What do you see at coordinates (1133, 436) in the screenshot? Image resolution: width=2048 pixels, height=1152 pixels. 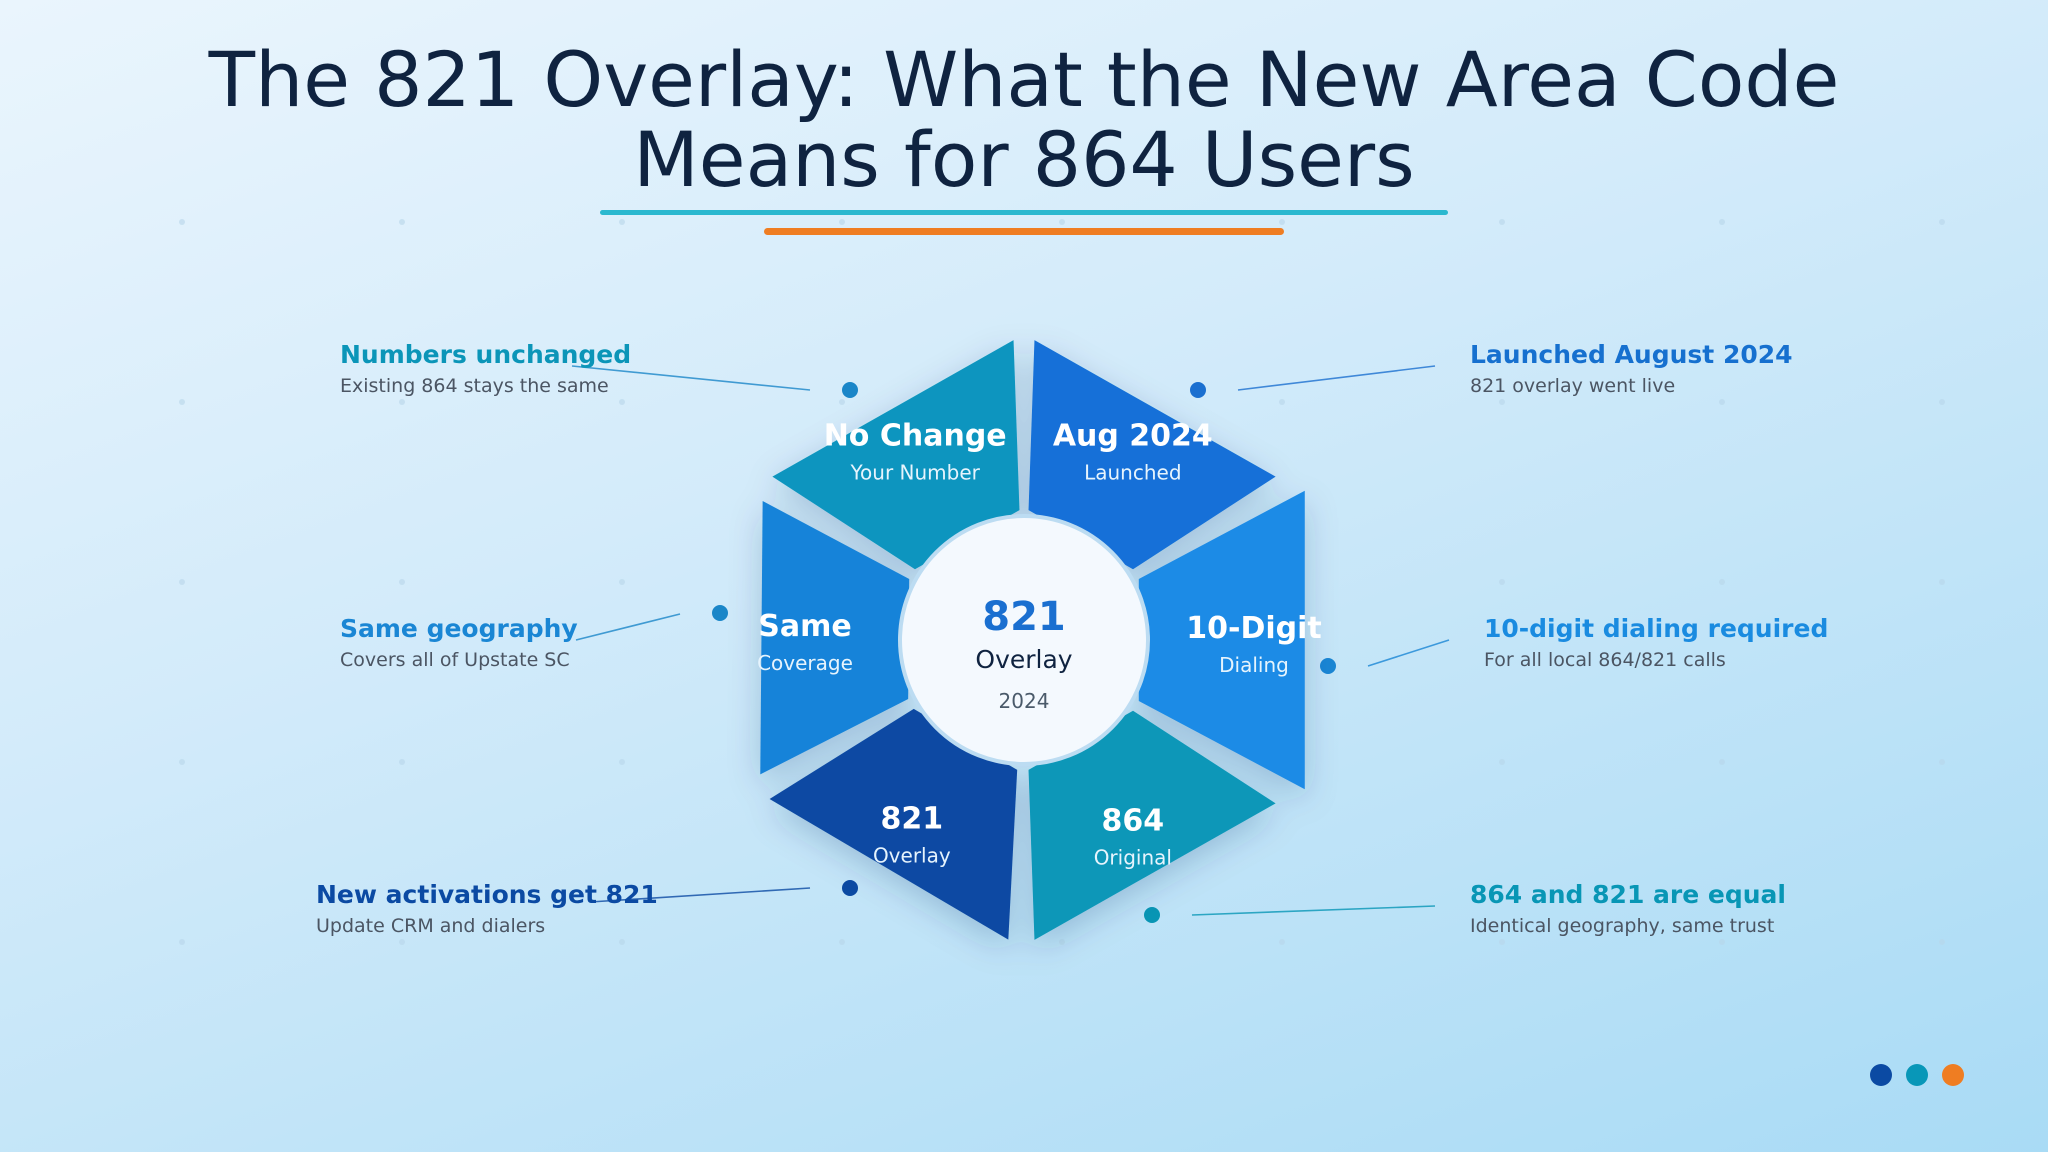 I see `segment-title: Aug 2024` at bounding box center [1133, 436].